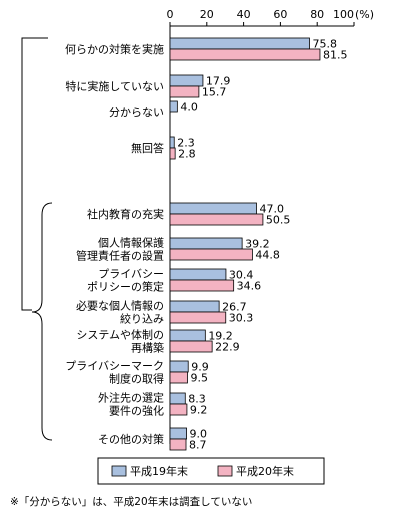 The image size is (406, 518). What do you see at coordinates (317, 14) in the screenshot?
I see `tick-label: 80` at bounding box center [317, 14].